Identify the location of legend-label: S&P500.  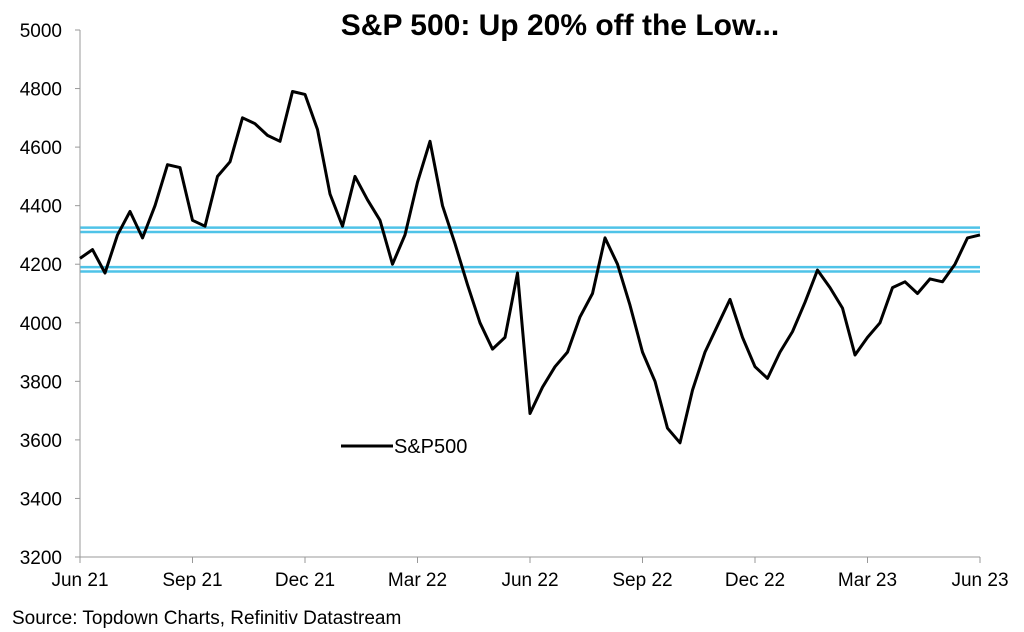
(430, 447).